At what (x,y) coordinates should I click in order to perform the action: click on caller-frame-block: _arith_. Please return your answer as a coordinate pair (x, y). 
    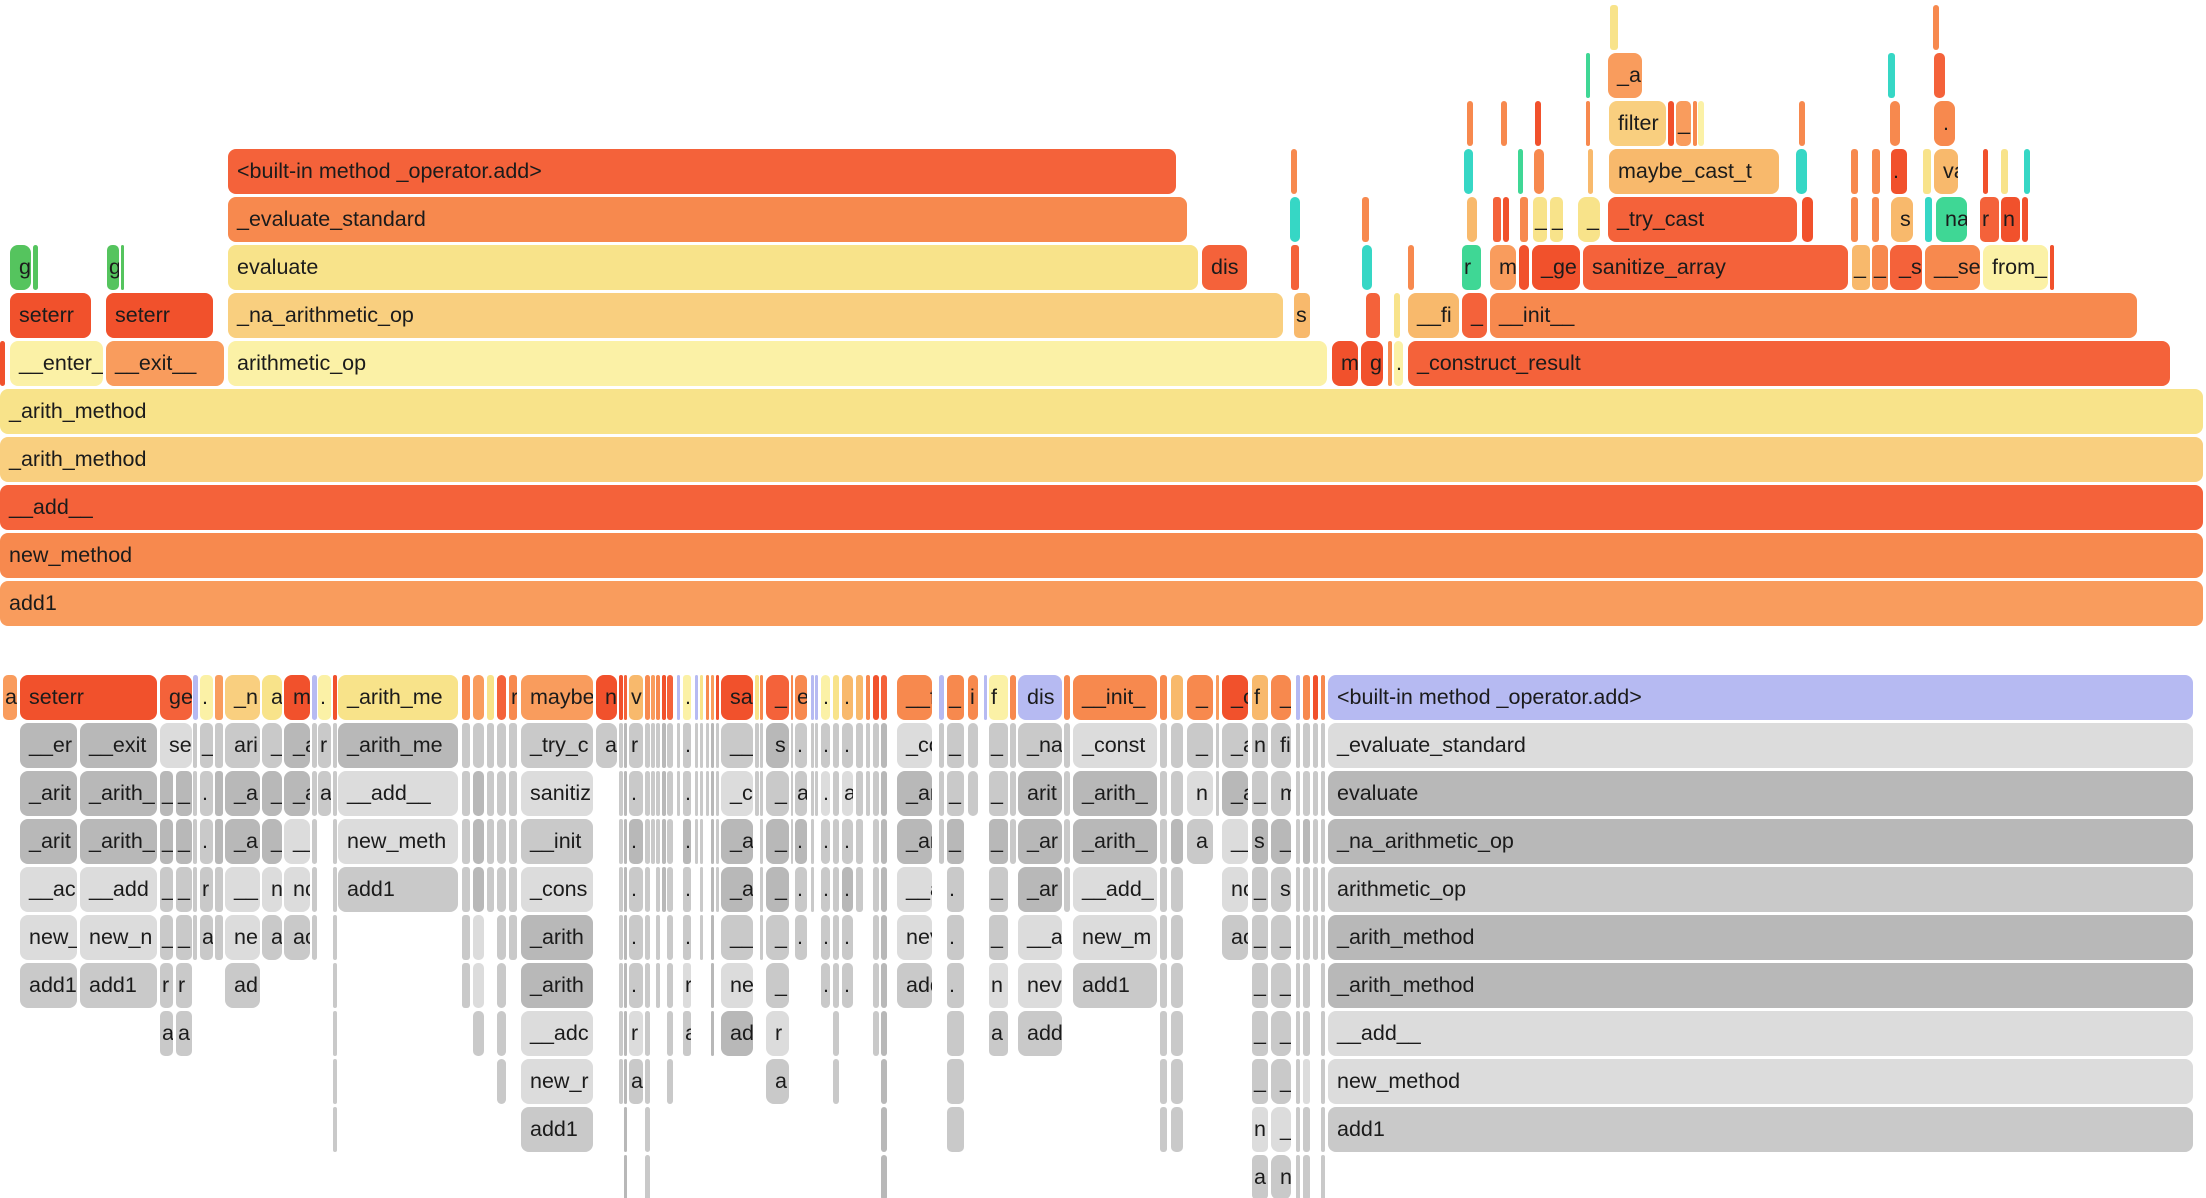
    Looking at the image, I should click on (118, 841).